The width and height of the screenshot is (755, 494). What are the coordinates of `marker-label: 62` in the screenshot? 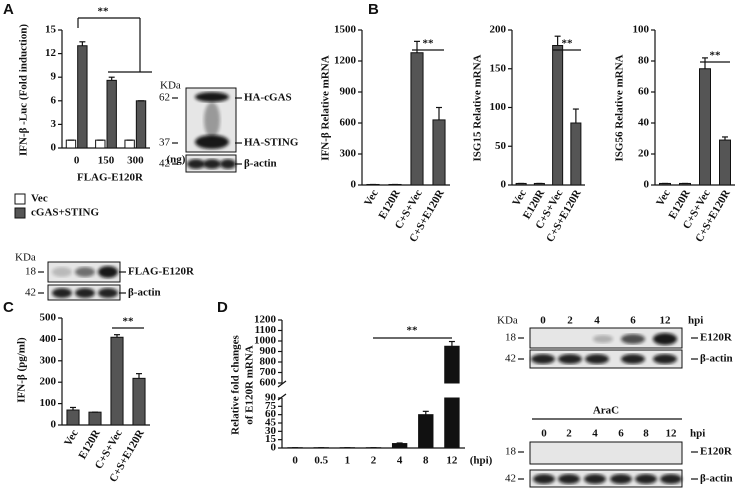 It's located at (164, 98).